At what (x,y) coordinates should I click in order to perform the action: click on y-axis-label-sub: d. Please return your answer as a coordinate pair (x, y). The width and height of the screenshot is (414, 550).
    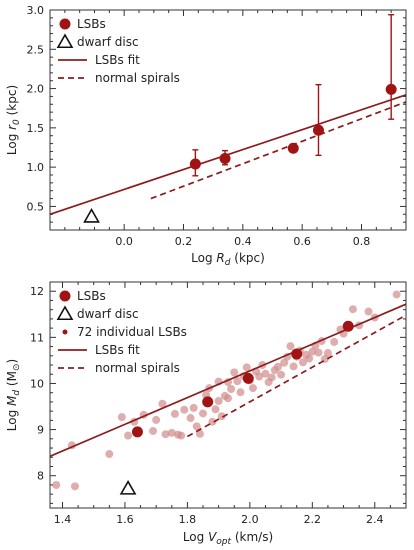
    Looking at the image, I should click on (17, 393).